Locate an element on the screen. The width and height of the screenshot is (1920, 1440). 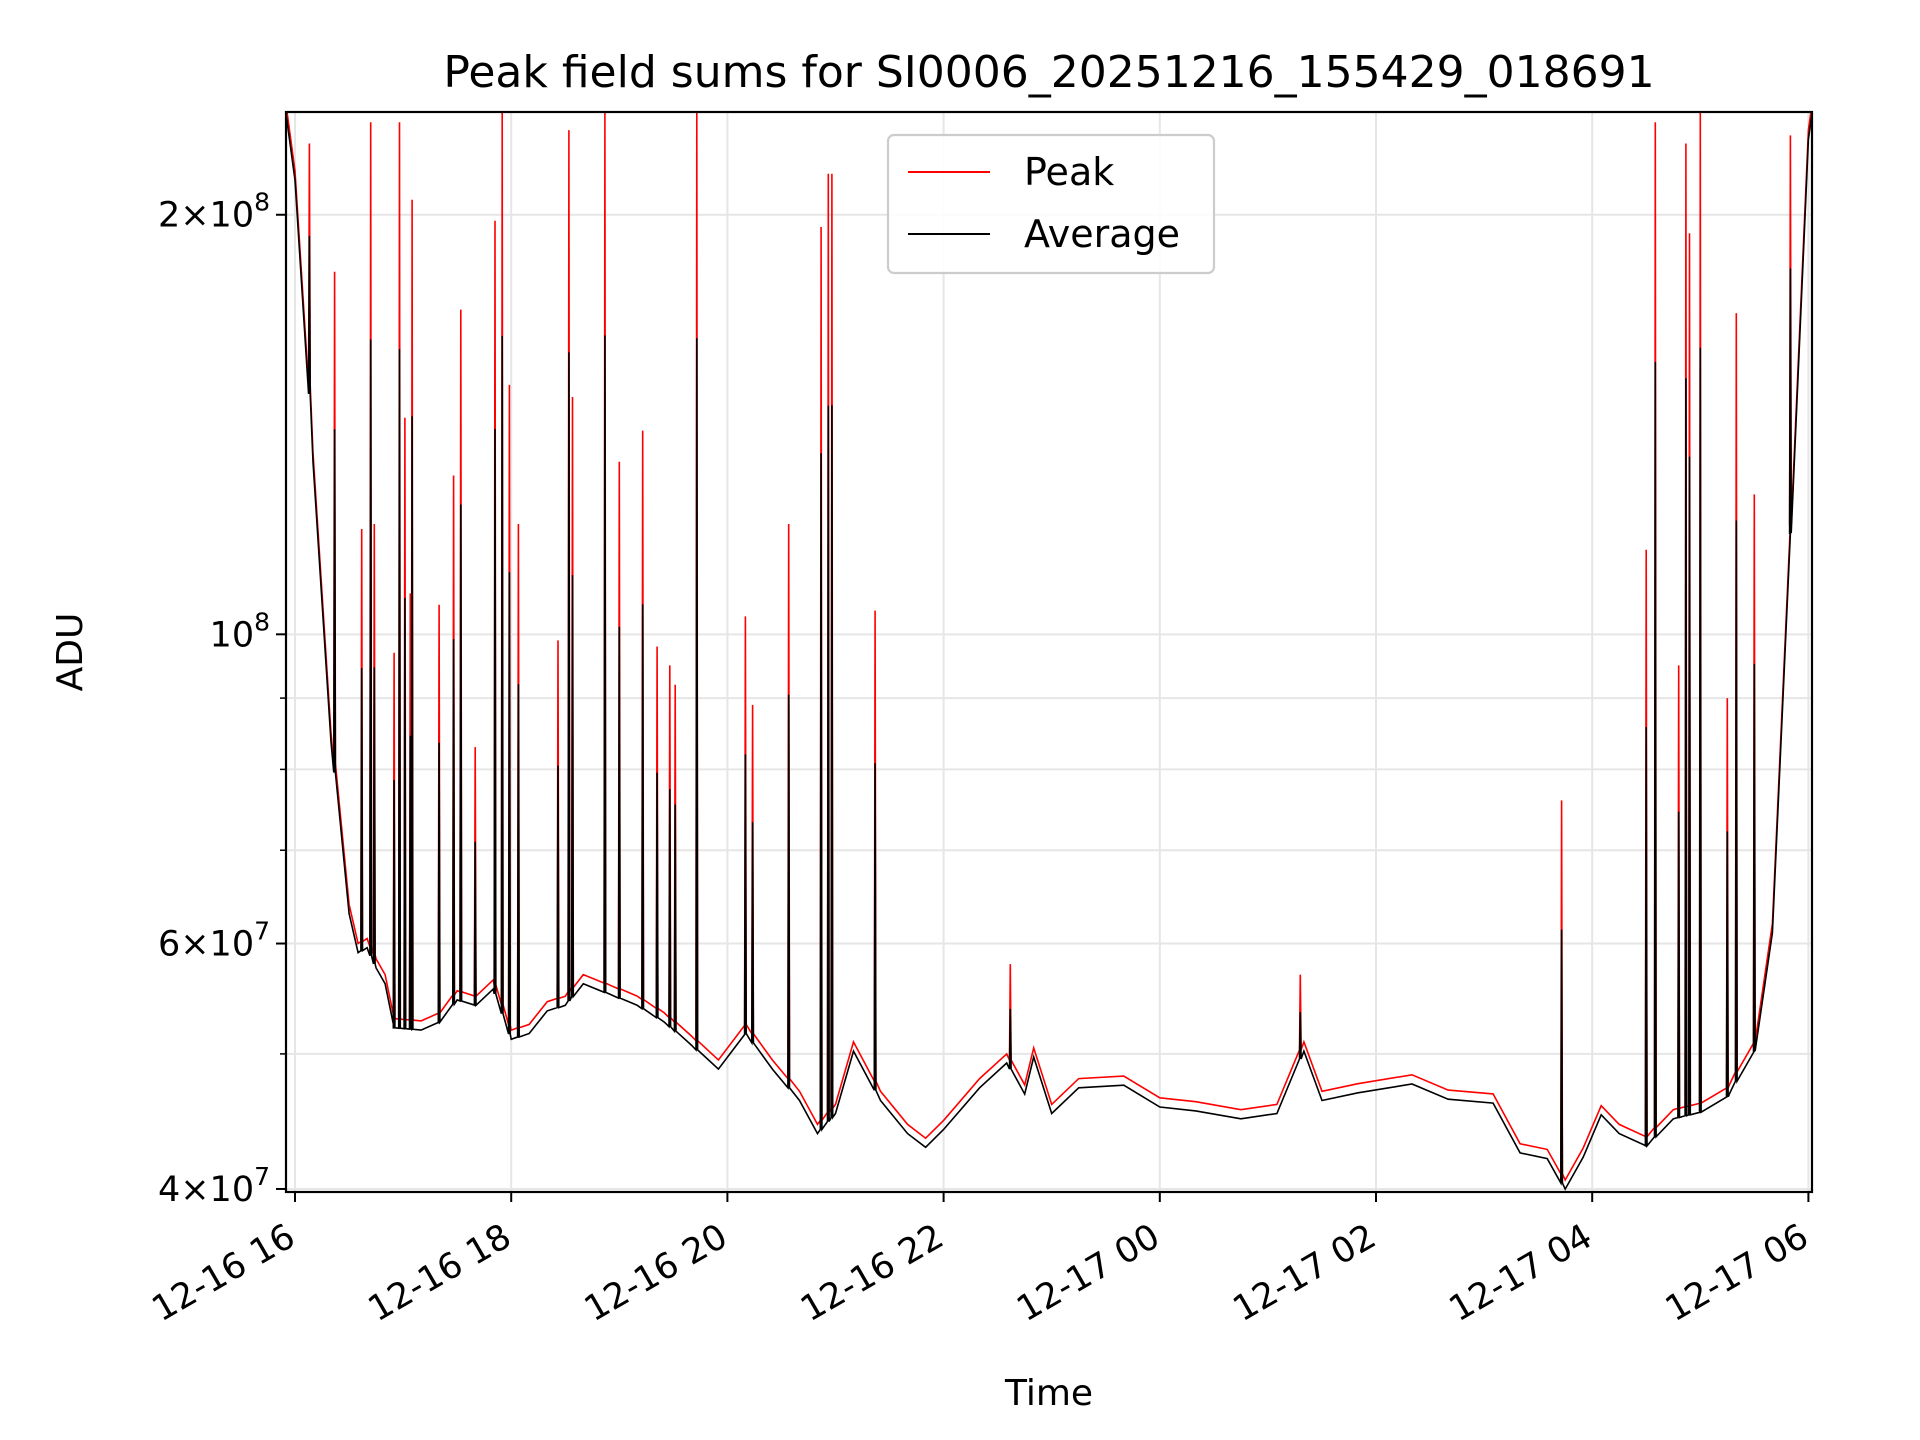
y-tick-label: 6×107 is located at coordinates (214, 941).